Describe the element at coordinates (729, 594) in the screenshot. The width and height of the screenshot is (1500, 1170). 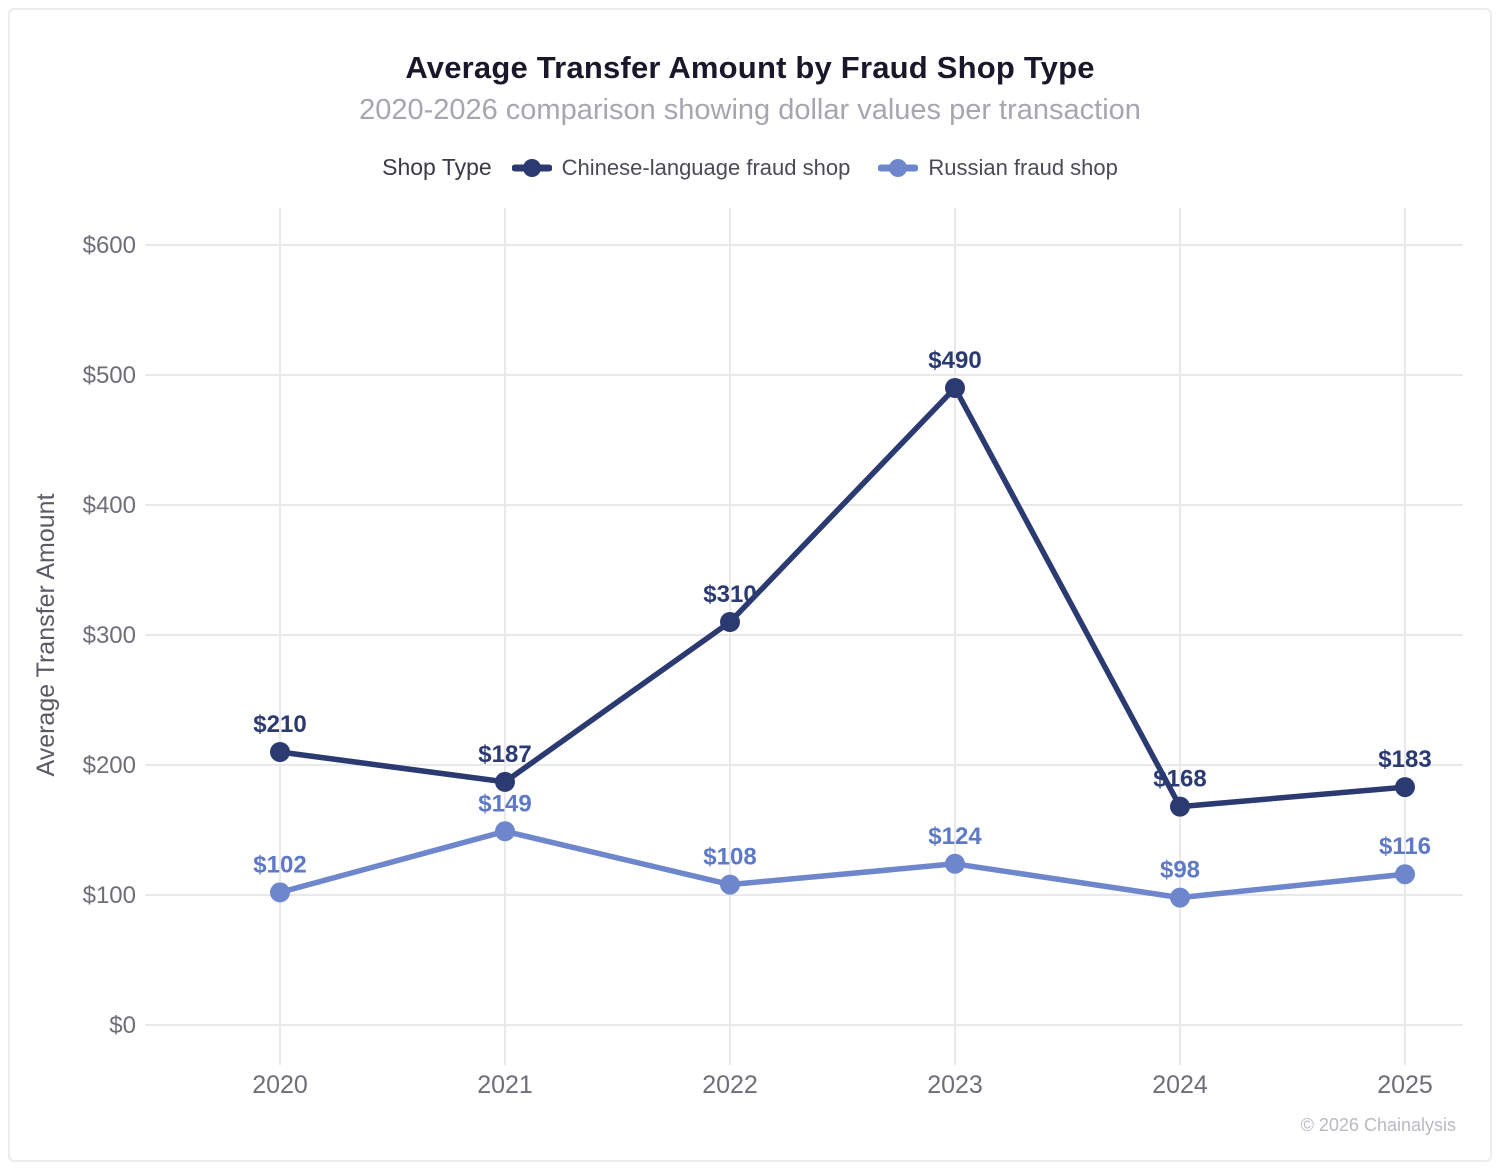
I see `data-point-label: $310` at that location.